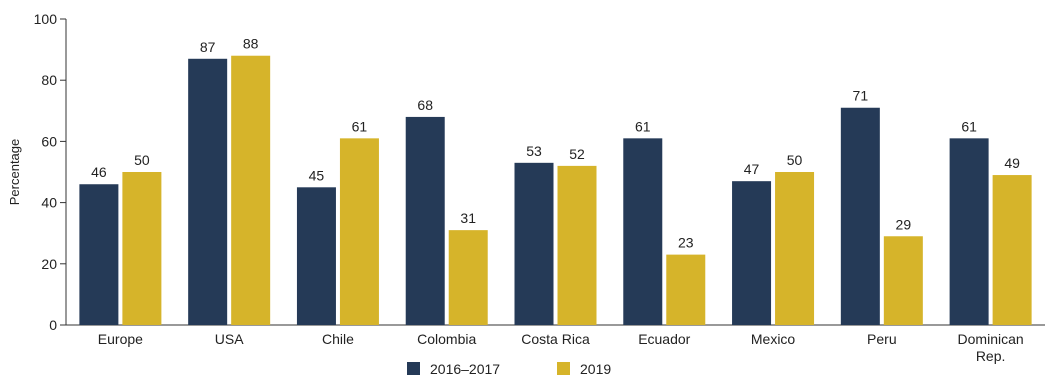  I want to click on category-label: Peru, so click(882, 339).